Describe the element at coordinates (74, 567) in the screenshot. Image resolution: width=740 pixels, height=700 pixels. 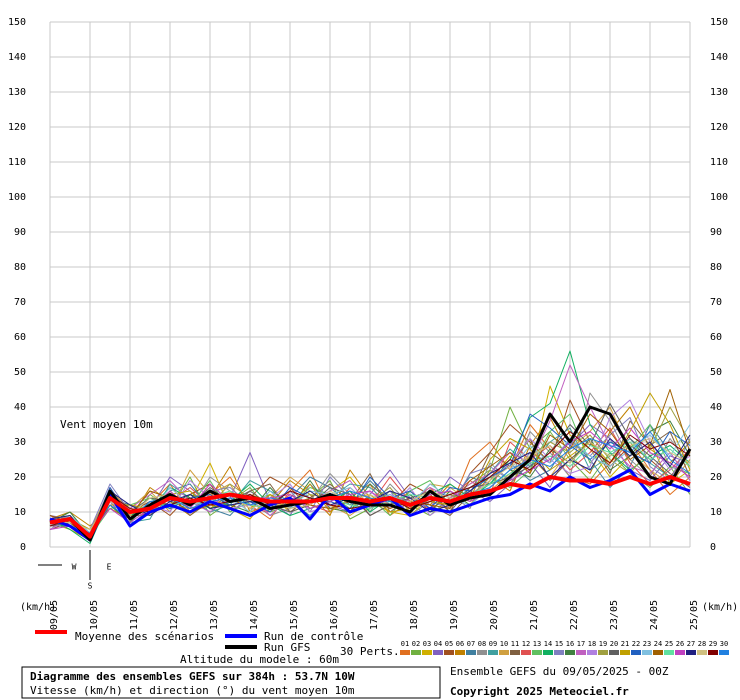
I see `rose-label: W` at that location.